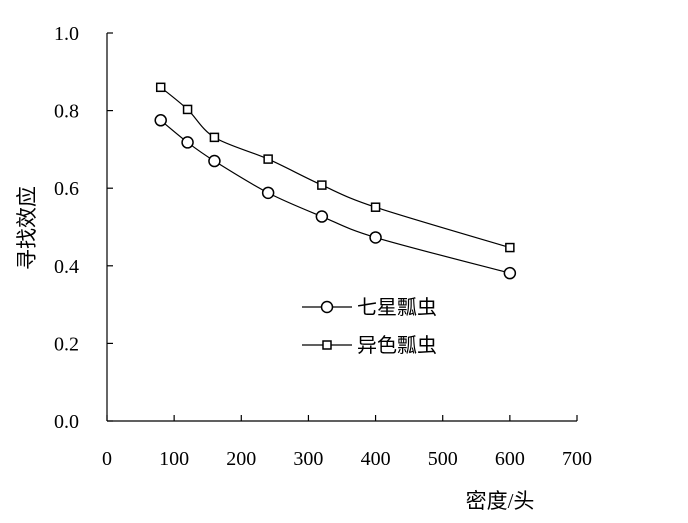  I want to click on y-tick-label: 0.4, so click(66, 267).